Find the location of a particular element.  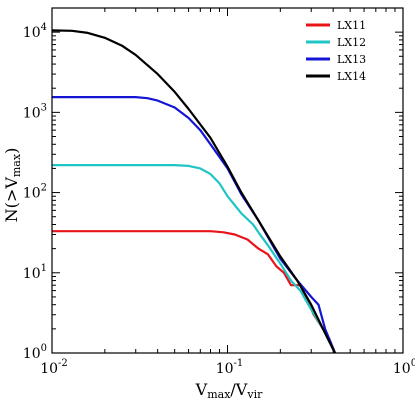

legend: LX11 LX12 LX13 LX14 is located at coordinates (336, 51).